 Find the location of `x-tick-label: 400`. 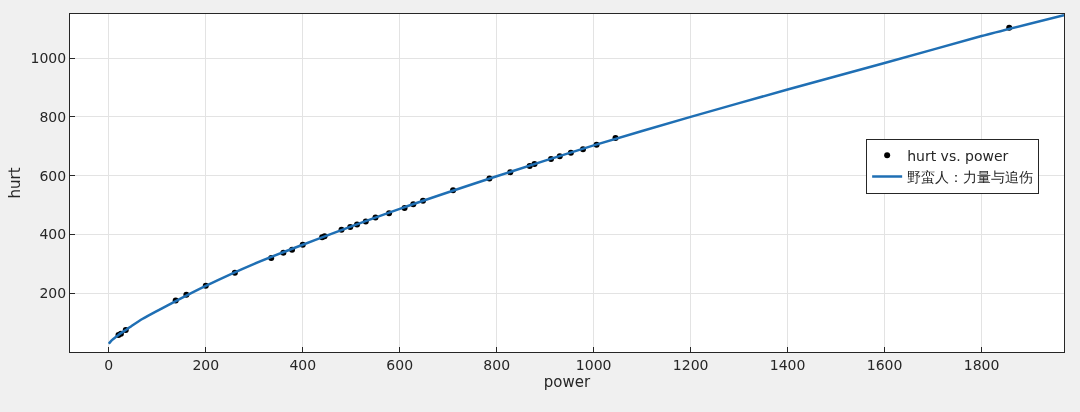

x-tick-label: 400 is located at coordinates (303, 364).